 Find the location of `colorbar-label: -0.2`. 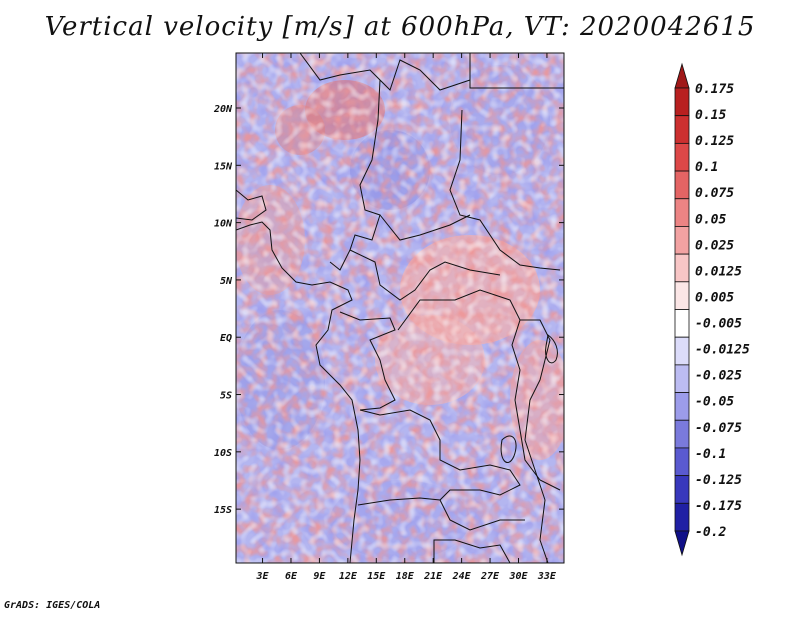

colorbar-label: -0.2 is located at coordinates (710, 532).